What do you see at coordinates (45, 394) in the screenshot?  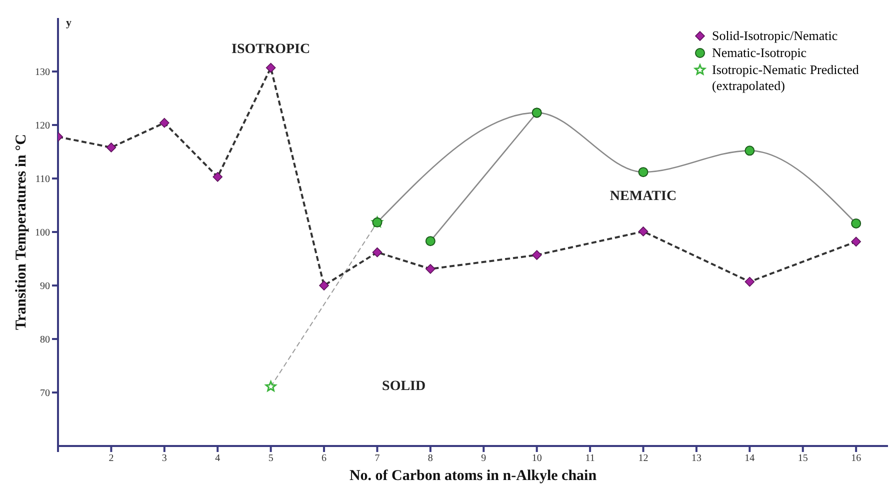 I see `y-tick-label: 70` at bounding box center [45, 394].